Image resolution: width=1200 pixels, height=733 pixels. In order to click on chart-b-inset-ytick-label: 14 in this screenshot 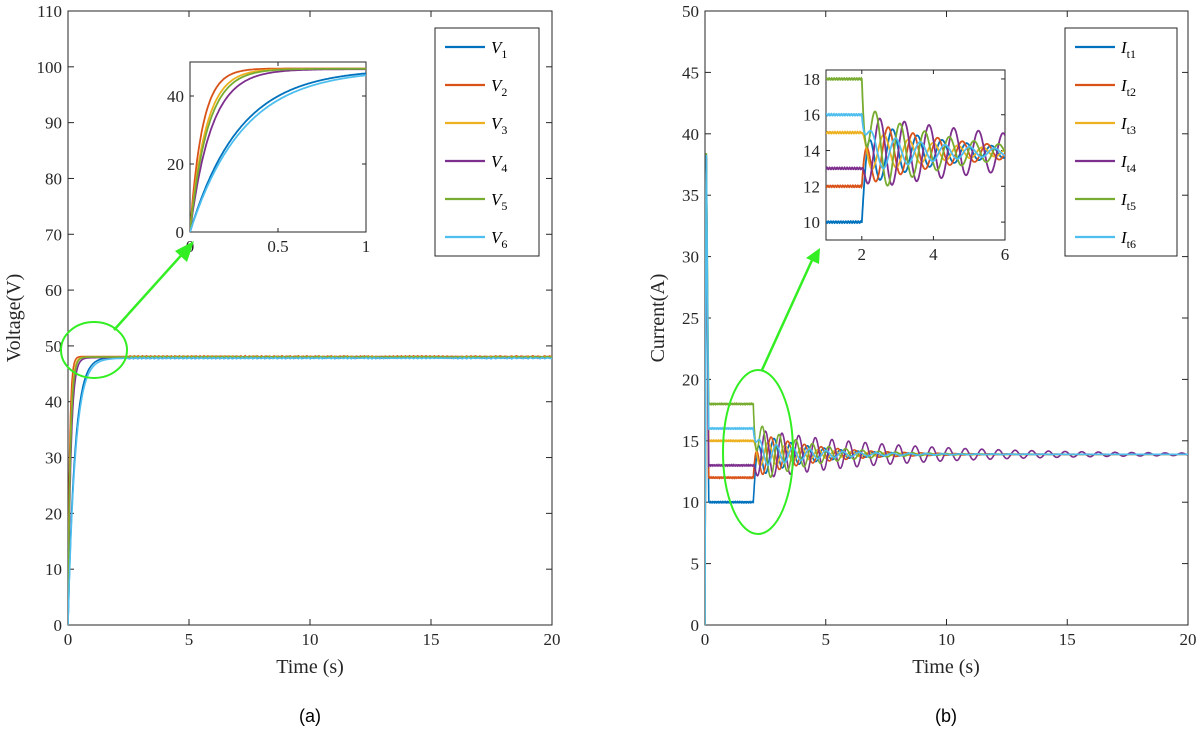, I will do `click(812, 151)`.